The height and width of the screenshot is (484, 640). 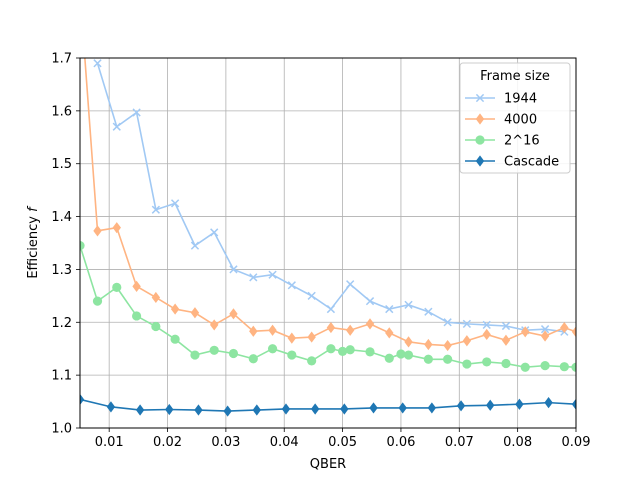 I want to click on x-tick-label: 0.03, so click(x=225, y=442).